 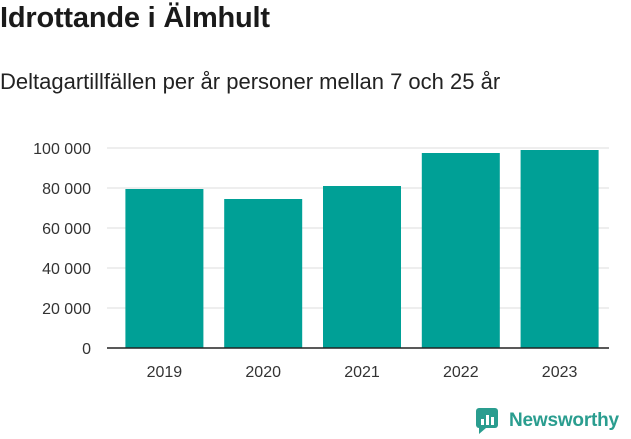 What do you see at coordinates (559, 249) in the screenshot?
I see `bar-2023` at bounding box center [559, 249].